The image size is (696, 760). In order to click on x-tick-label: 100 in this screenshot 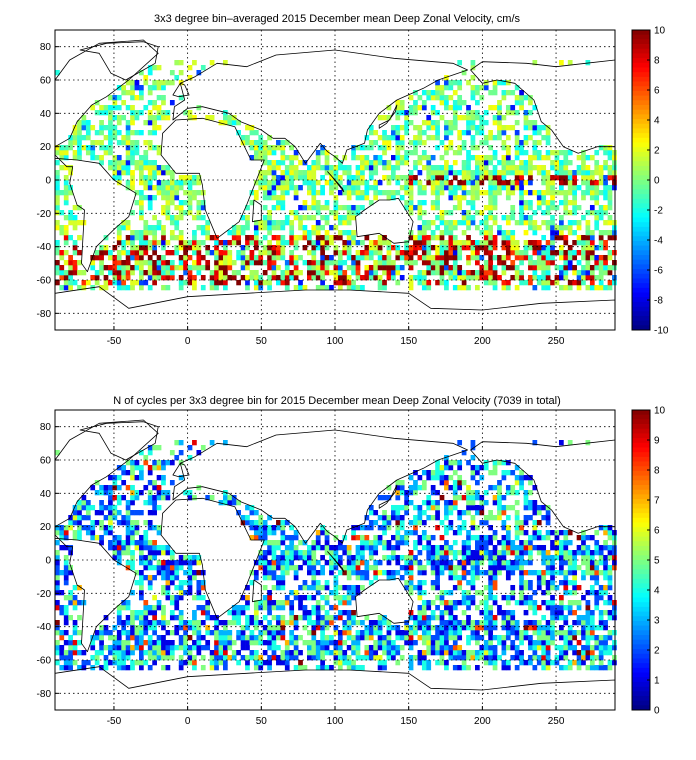, I will do `click(335, 341)`.